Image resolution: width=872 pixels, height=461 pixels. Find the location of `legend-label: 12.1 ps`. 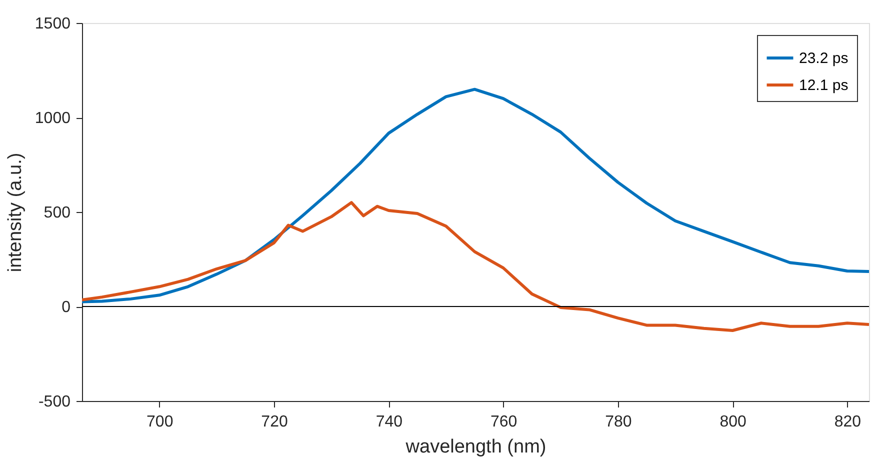

legend-label: 12.1 ps is located at coordinates (823, 85).